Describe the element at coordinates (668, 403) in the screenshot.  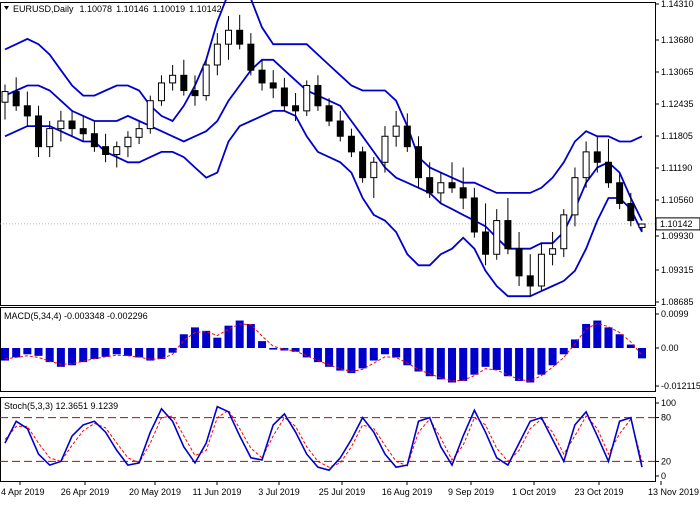
I see `stoch-y-tick-label: 100` at that location.